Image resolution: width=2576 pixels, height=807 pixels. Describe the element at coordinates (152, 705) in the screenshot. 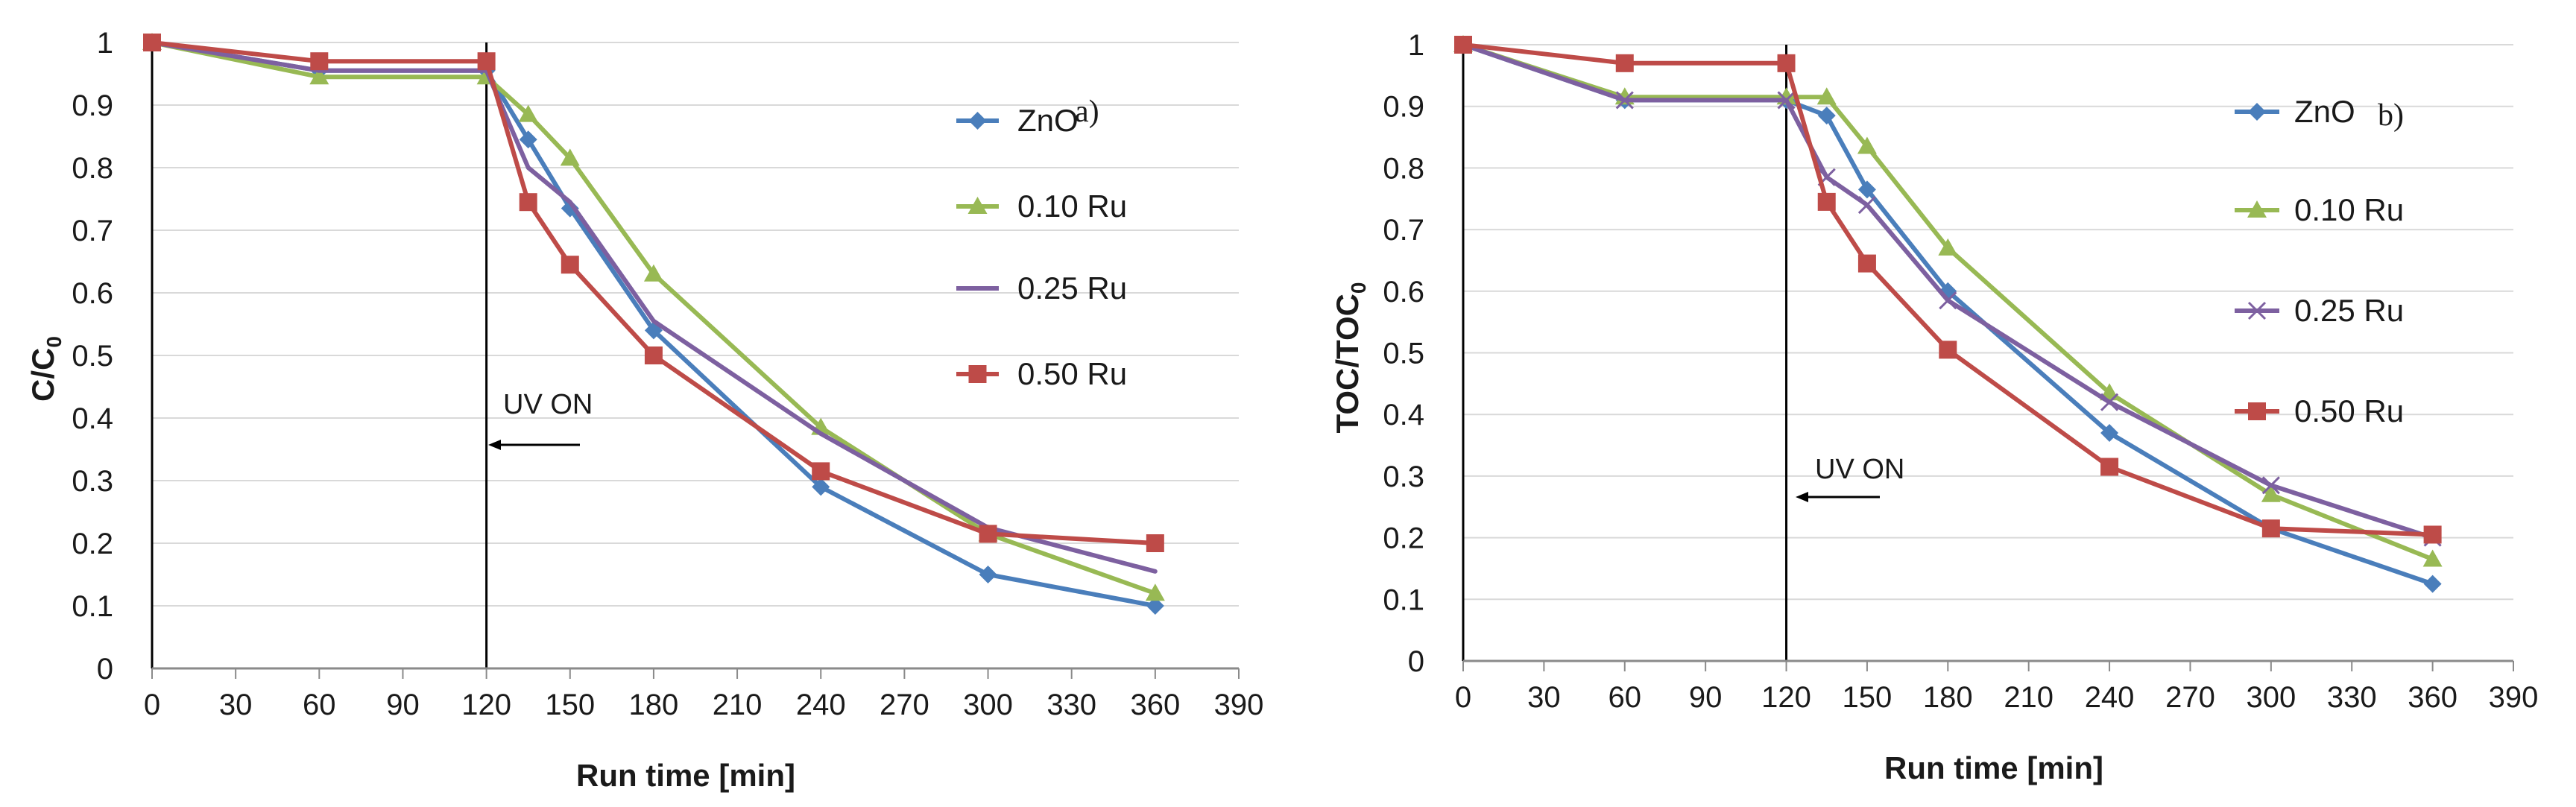

I see `x-tick-label-0: 0` at that location.